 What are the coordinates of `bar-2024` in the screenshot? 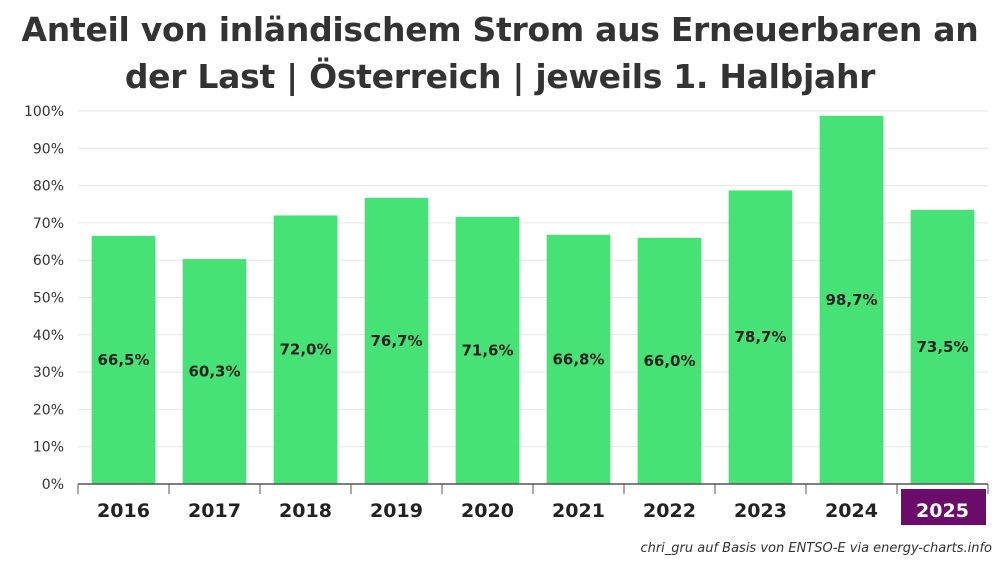 It's located at (851, 299).